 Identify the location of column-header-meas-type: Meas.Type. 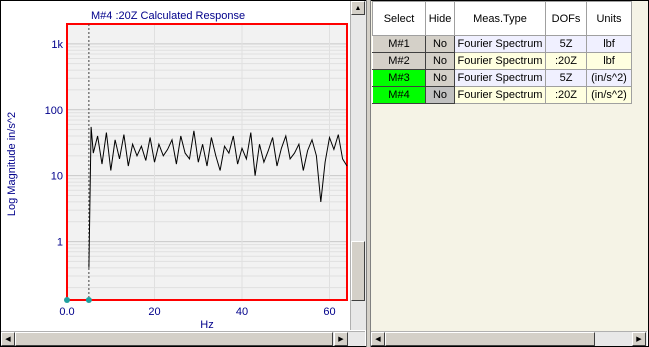
(500, 18).